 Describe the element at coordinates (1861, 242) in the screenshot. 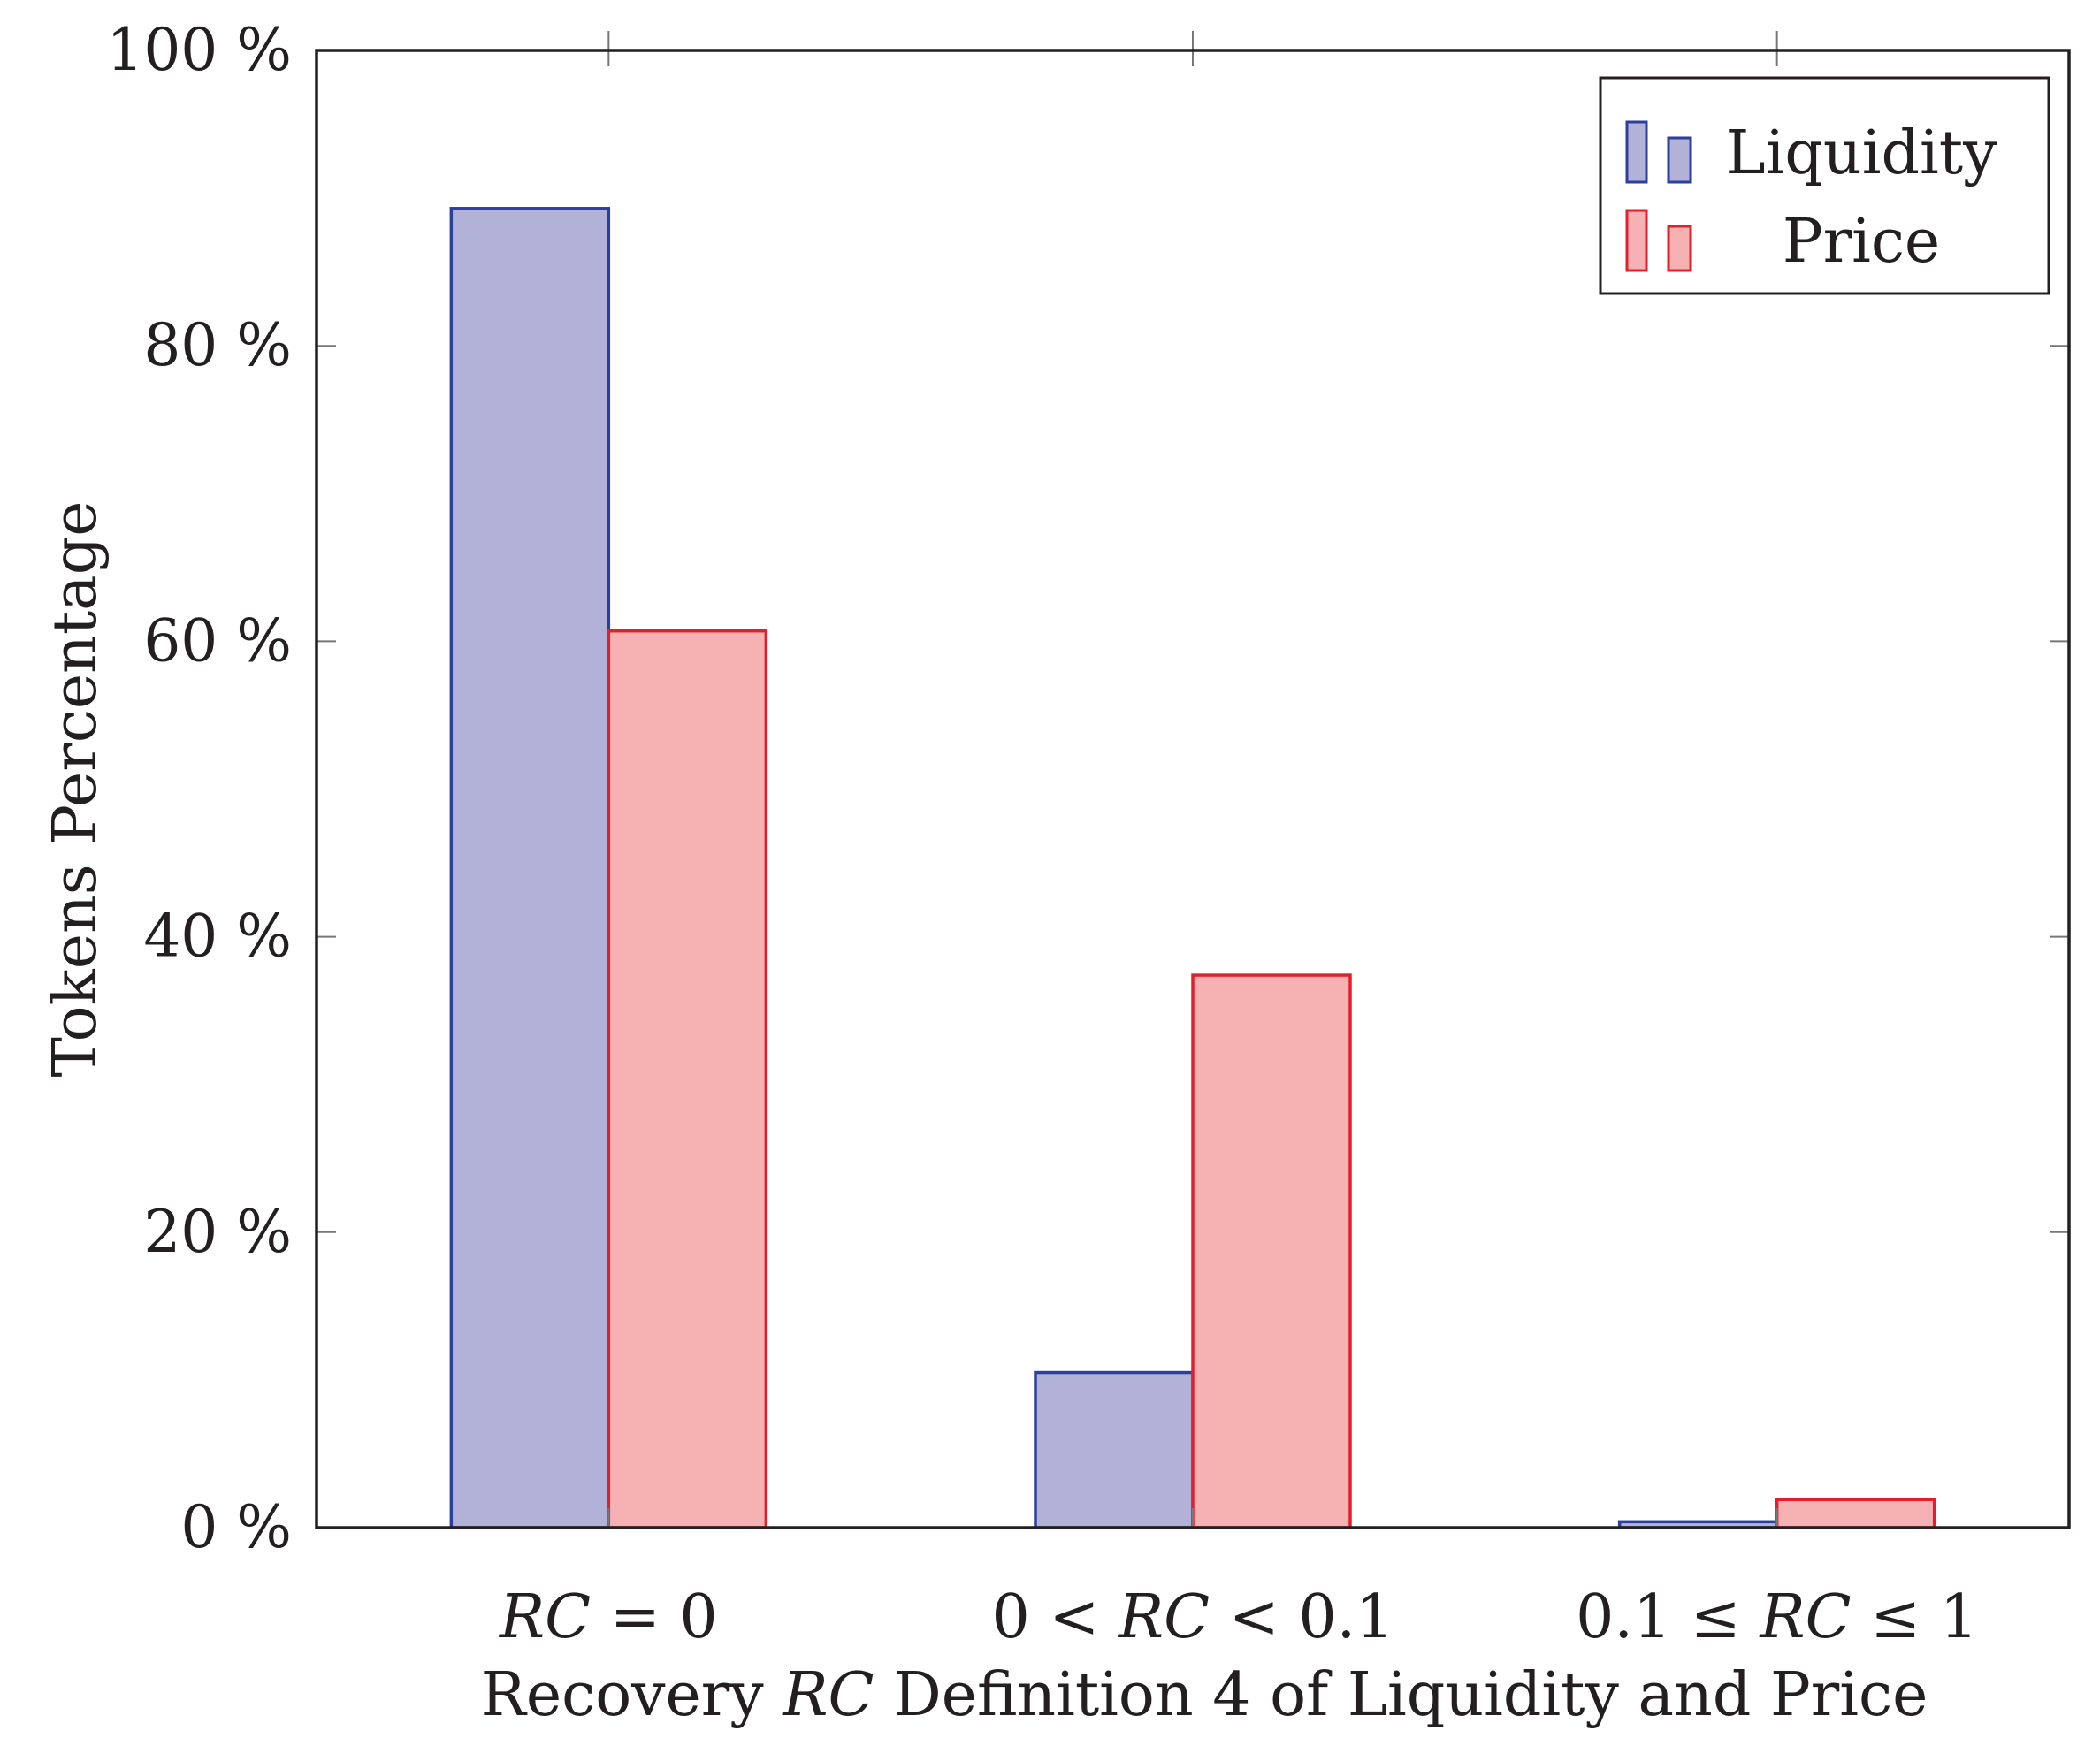

I see `legend-label-price: Price` at that location.